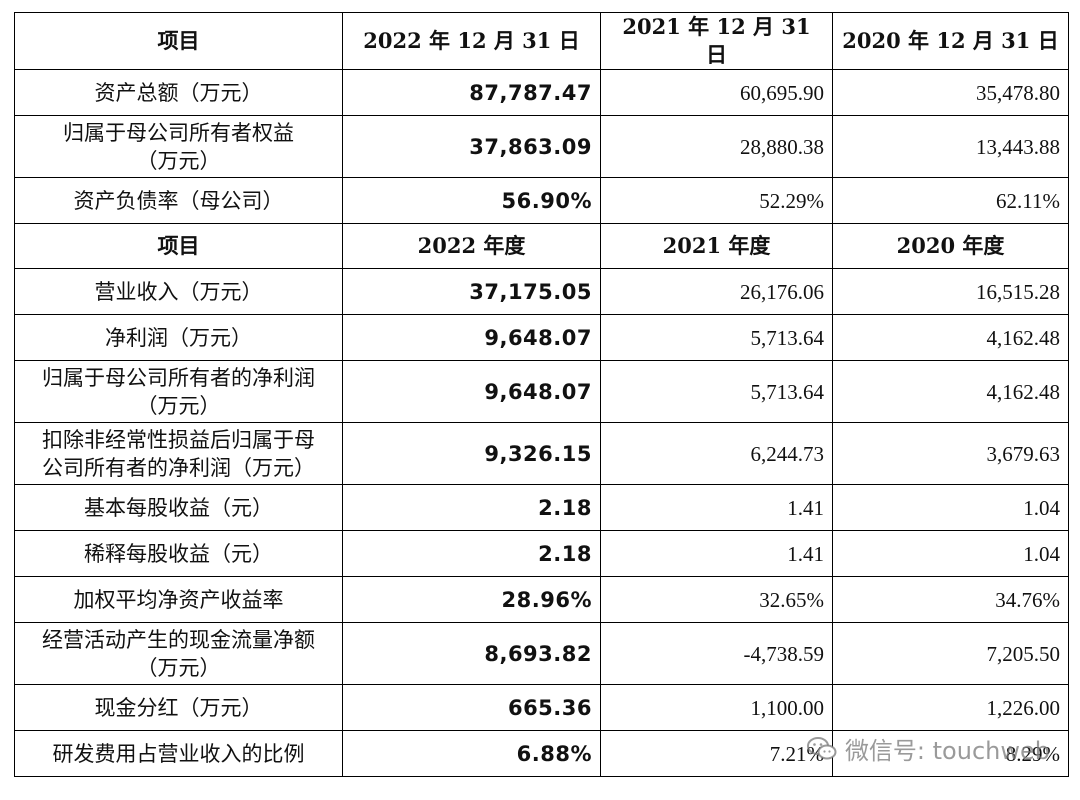 The height and width of the screenshot is (800, 1080). What do you see at coordinates (716, 200) in the screenshot?
I see `value-2021: 52.29%` at bounding box center [716, 200].